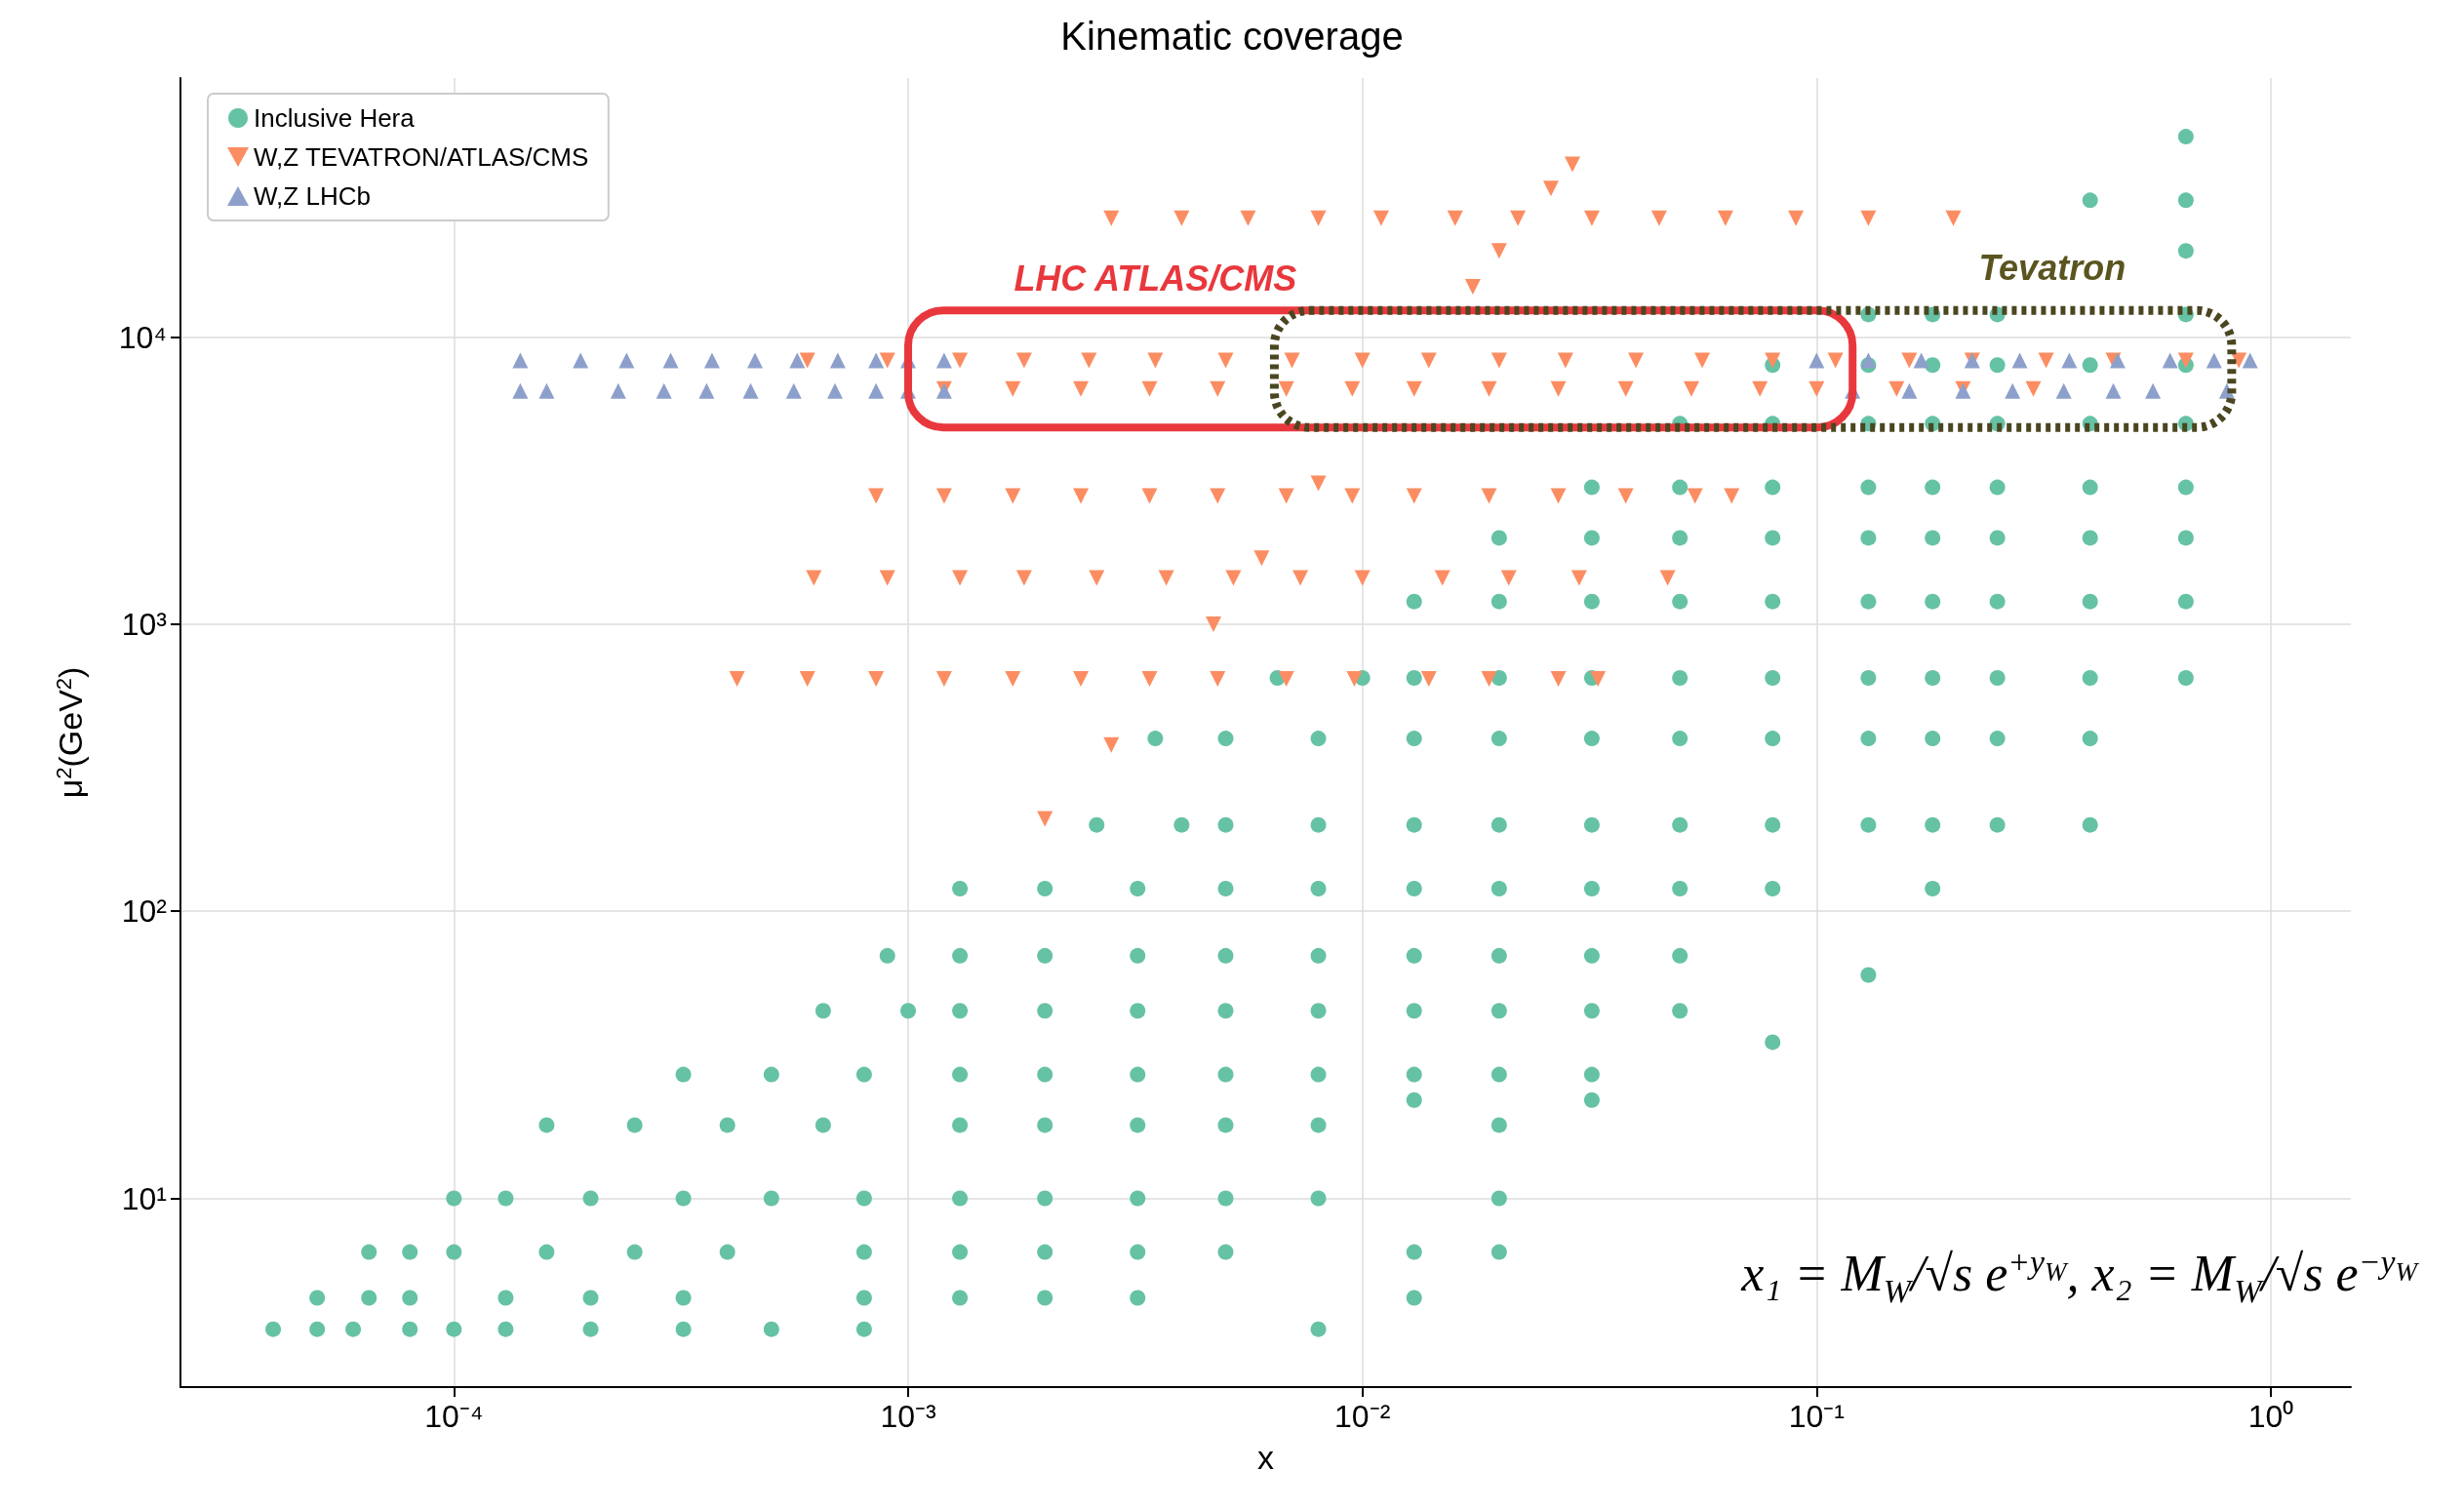 Image resolution: width=2464 pixels, height=1510 pixels. What do you see at coordinates (312, 196) in the screenshot?
I see `legend-label: W,Z LHCb` at bounding box center [312, 196].